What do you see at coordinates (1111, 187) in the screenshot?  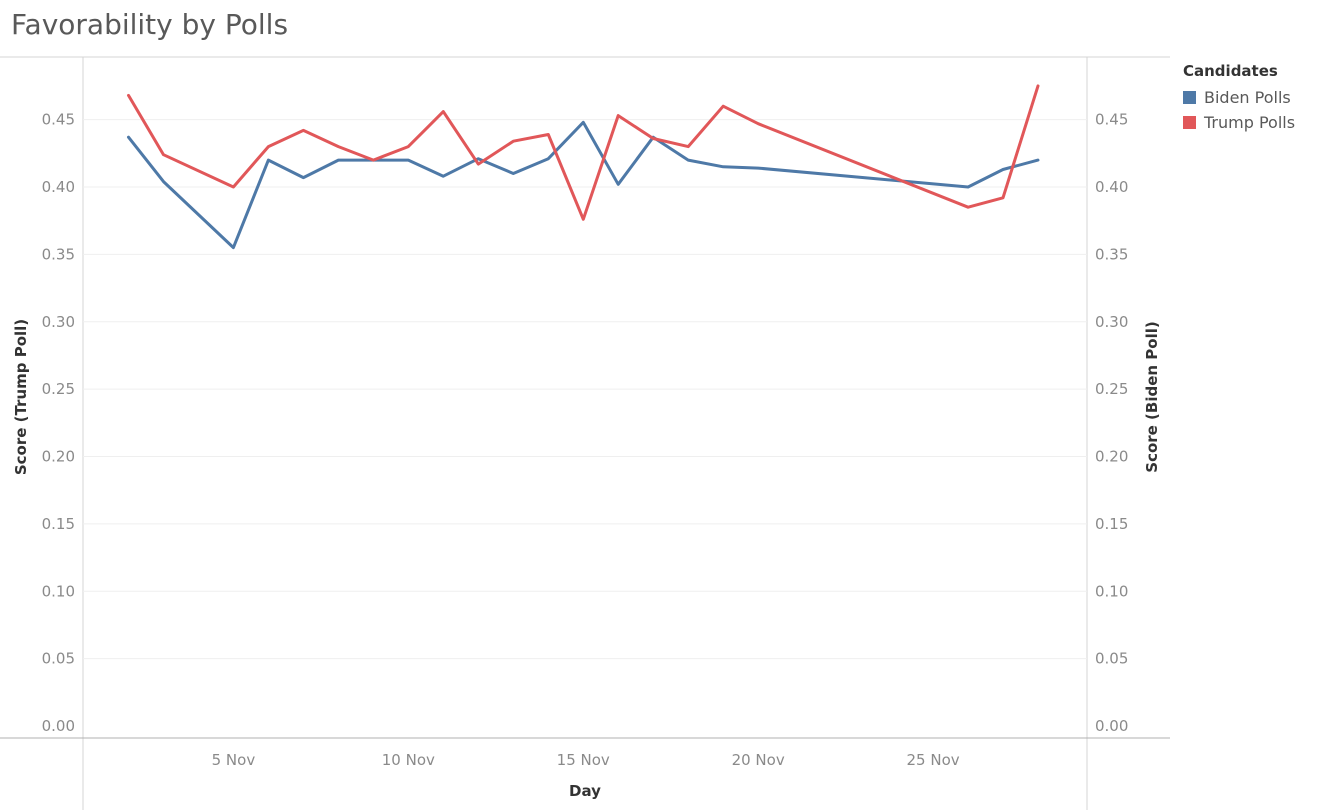 I see `right-tick-label: 0.40` at bounding box center [1111, 187].